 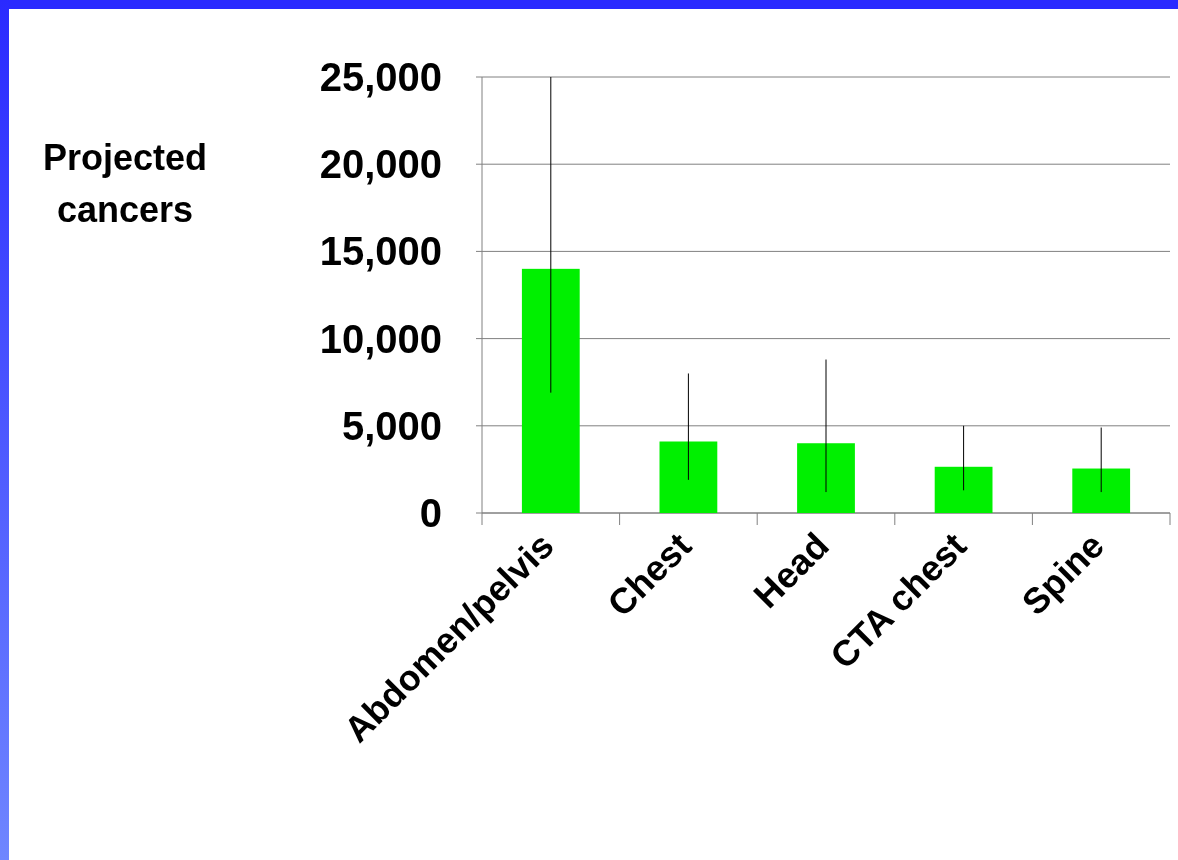 I want to click on y-axis-title: Projected cancers, so click(x=125, y=183).